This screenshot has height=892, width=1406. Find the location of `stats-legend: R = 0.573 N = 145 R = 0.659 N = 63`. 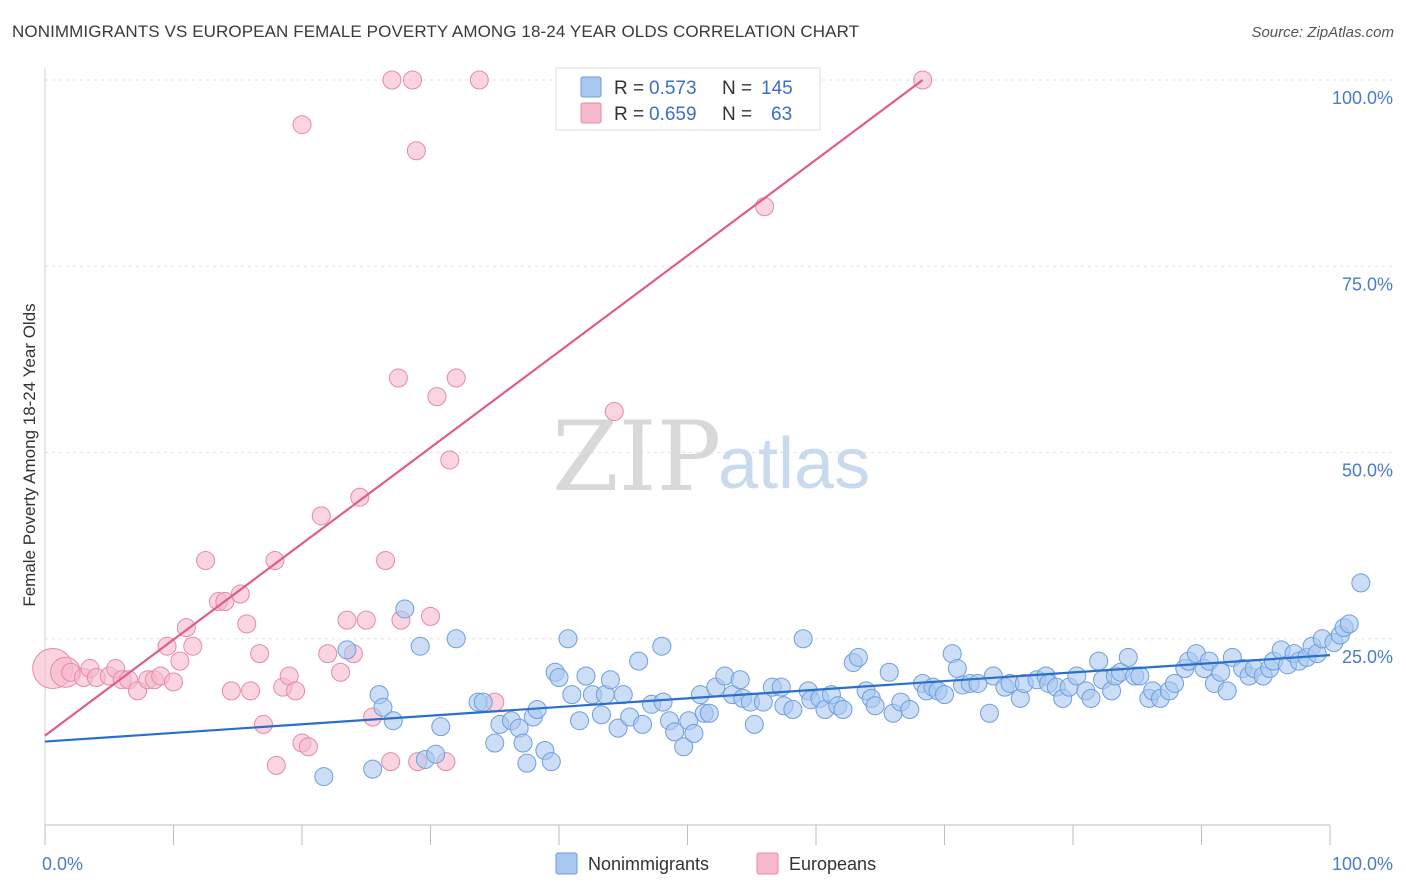

stats-legend: R = 0.573 N = 145 R = 0.659 N = 63 is located at coordinates (688, 99).